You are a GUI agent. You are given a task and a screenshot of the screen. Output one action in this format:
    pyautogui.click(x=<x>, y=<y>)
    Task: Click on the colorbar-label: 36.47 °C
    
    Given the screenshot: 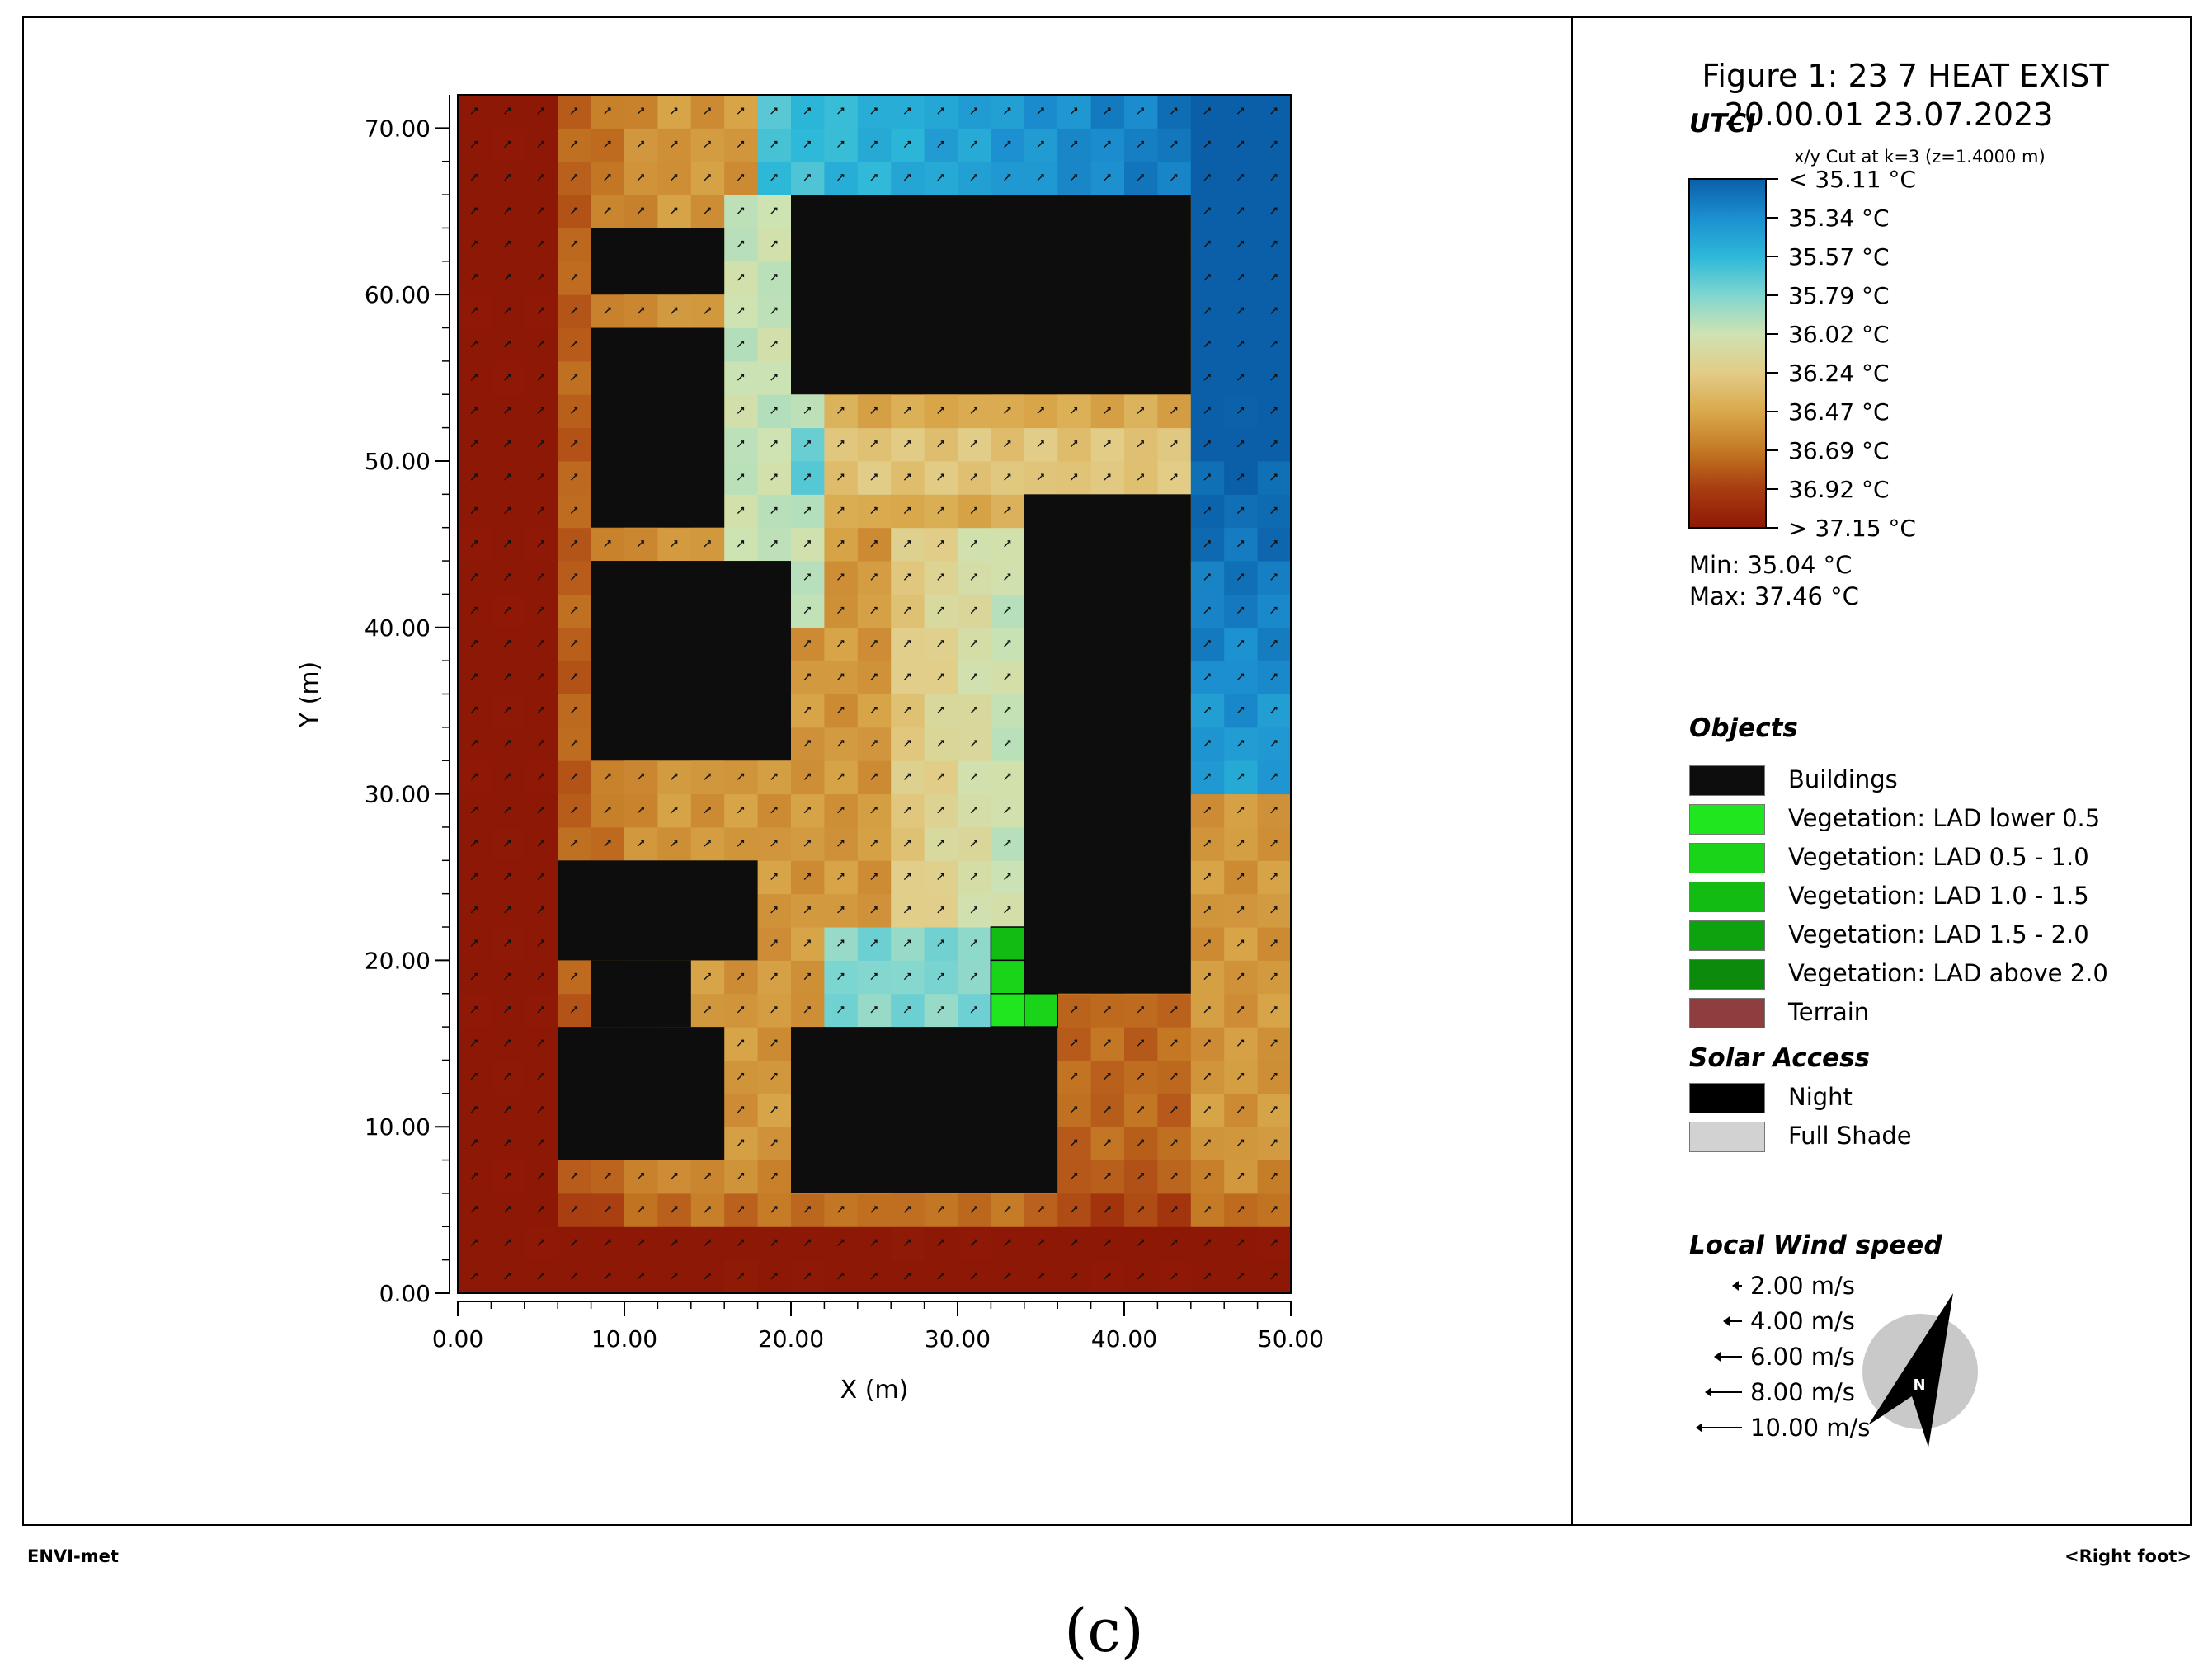 What is the action you would take?
    pyautogui.click(x=1839, y=412)
    